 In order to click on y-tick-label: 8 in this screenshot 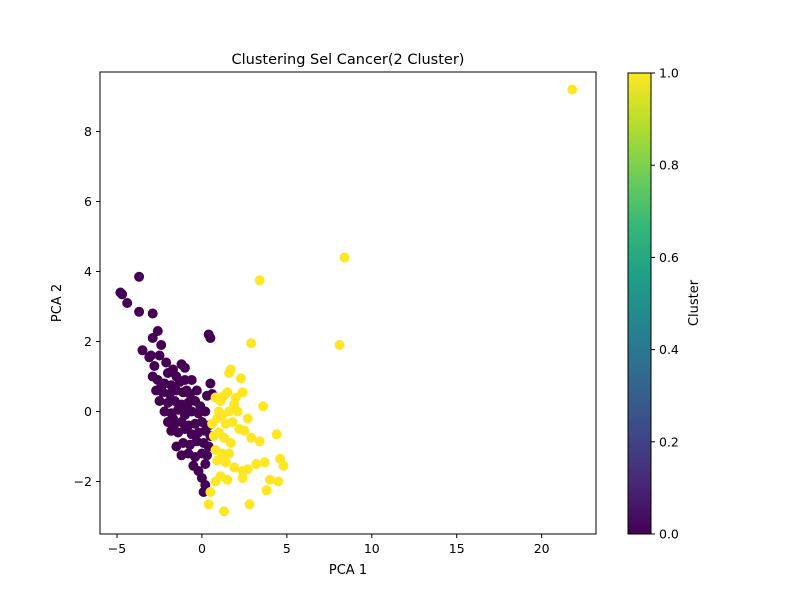, I will do `click(88, 131)`.